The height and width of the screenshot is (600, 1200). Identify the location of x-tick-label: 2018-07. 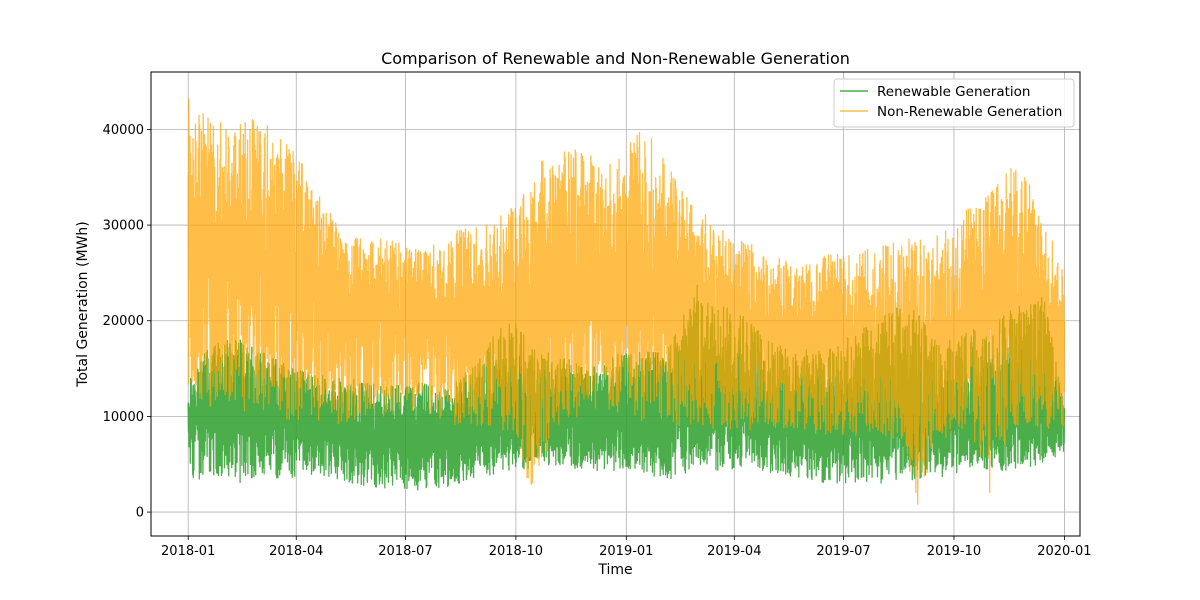
(405, 551).